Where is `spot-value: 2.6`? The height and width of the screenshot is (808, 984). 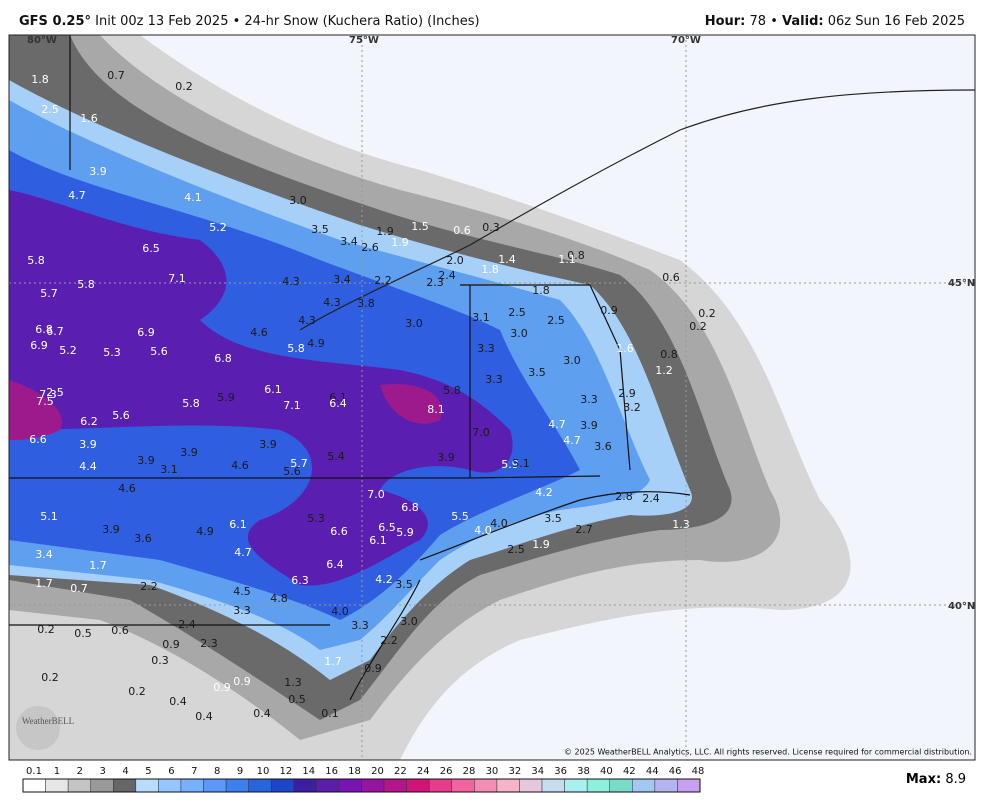 spot-value: 2.6 is located at coordinates (370, 247).